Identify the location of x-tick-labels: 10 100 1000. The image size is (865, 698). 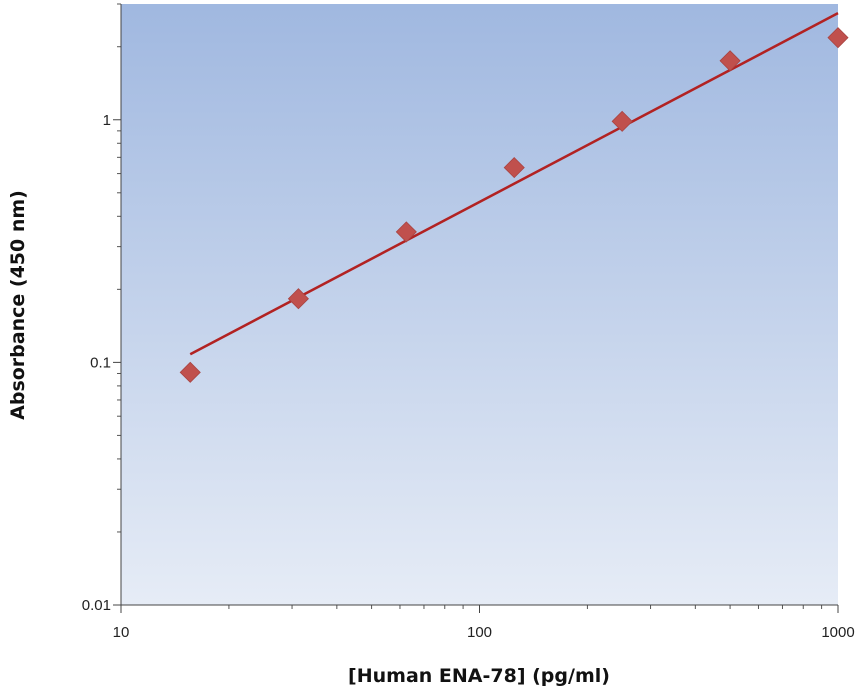
(484, 632).